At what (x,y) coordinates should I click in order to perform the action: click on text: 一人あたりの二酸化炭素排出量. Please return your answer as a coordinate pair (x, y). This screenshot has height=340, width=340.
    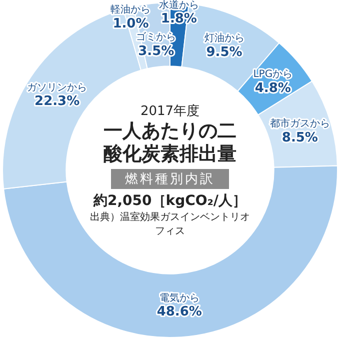
    Looking at the image, I should click on (170, 143).